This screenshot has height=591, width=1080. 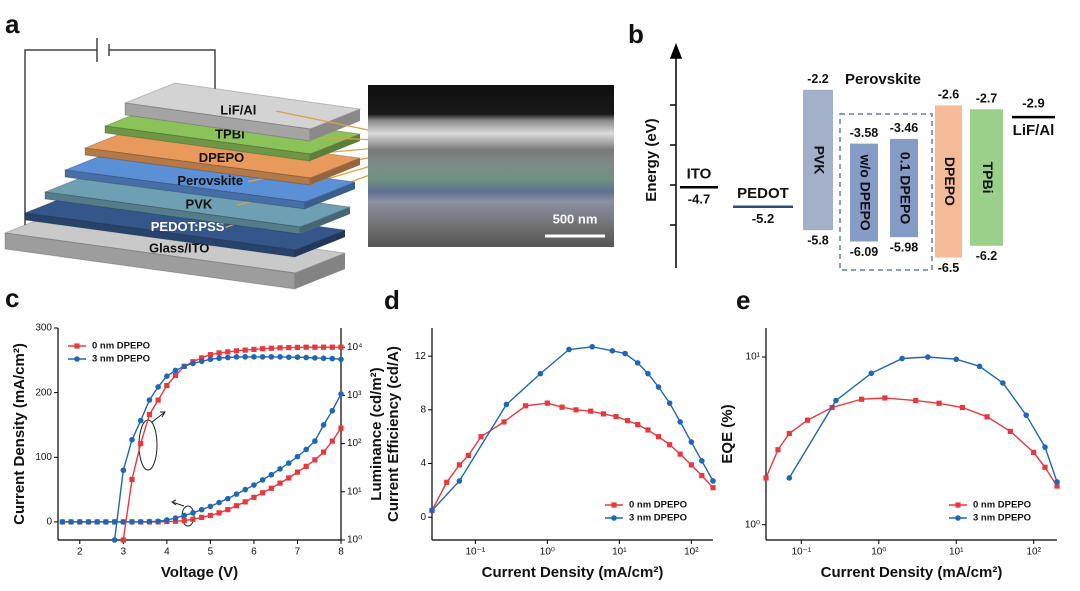 I want to click on layer-label: Perovskite, so click(x=210, y=180).